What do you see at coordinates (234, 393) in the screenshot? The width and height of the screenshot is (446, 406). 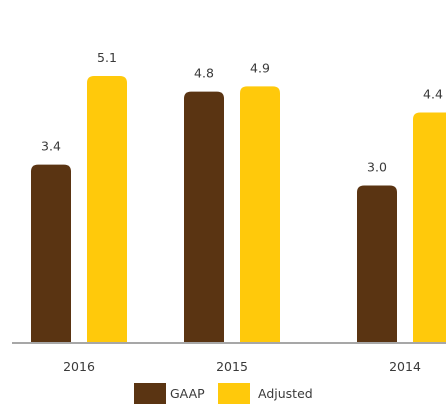 I see `legend-swatch-adjusted` at bounding box center [234, 393].